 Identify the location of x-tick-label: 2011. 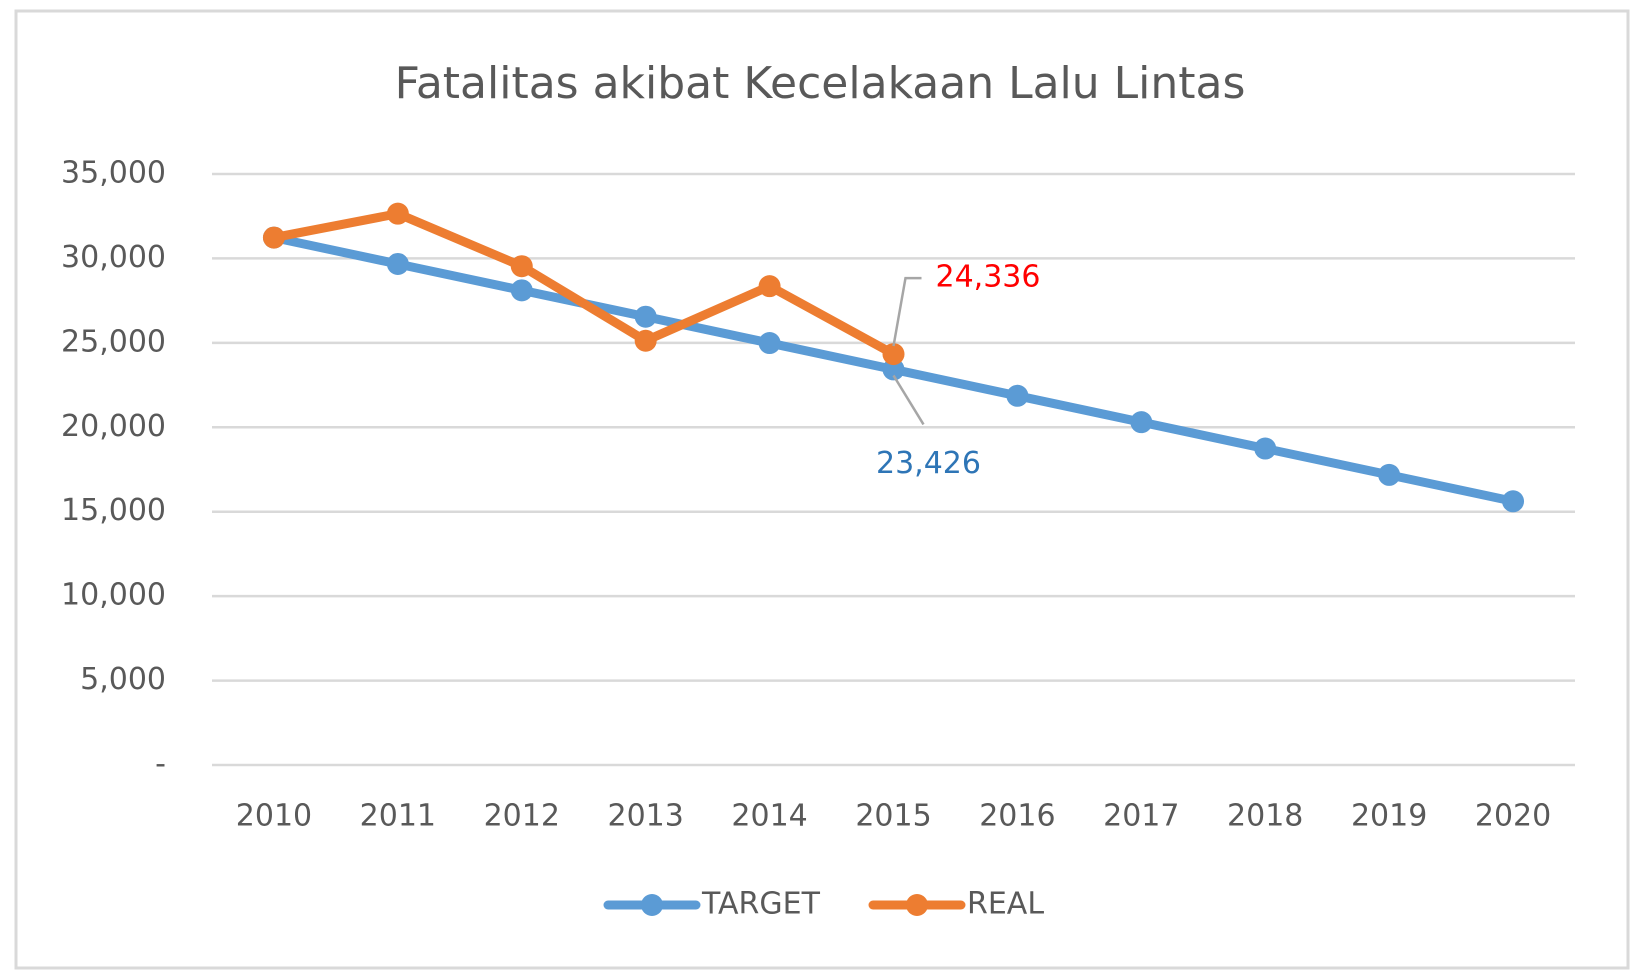
(398, 816).